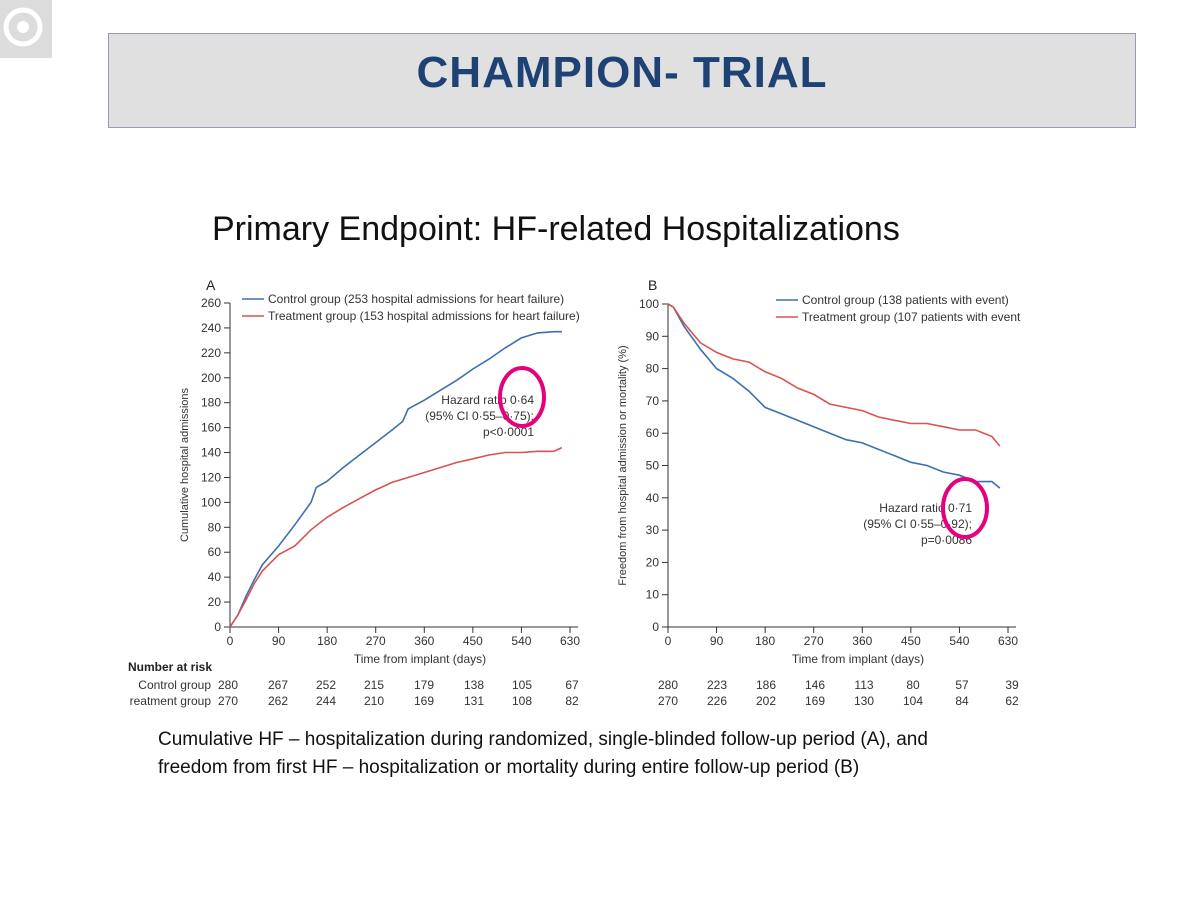  I want to click on x-tick-label-b: 0, so click(668, 641).